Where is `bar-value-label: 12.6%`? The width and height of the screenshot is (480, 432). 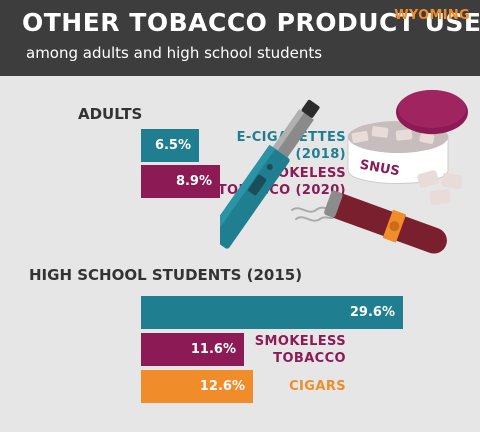 bar-value-label: 12.6% is located at coordinates (222, 386).